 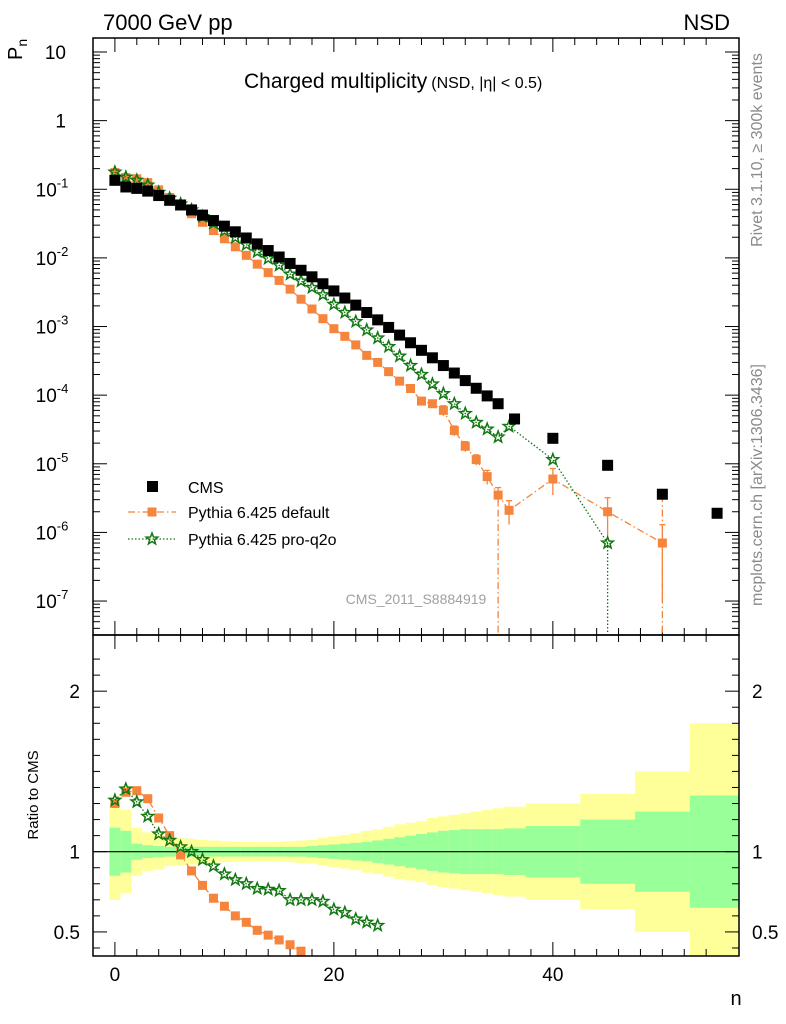 I want to click on ratio-y-tick-label-left: 2, so click(x=74, y=692).